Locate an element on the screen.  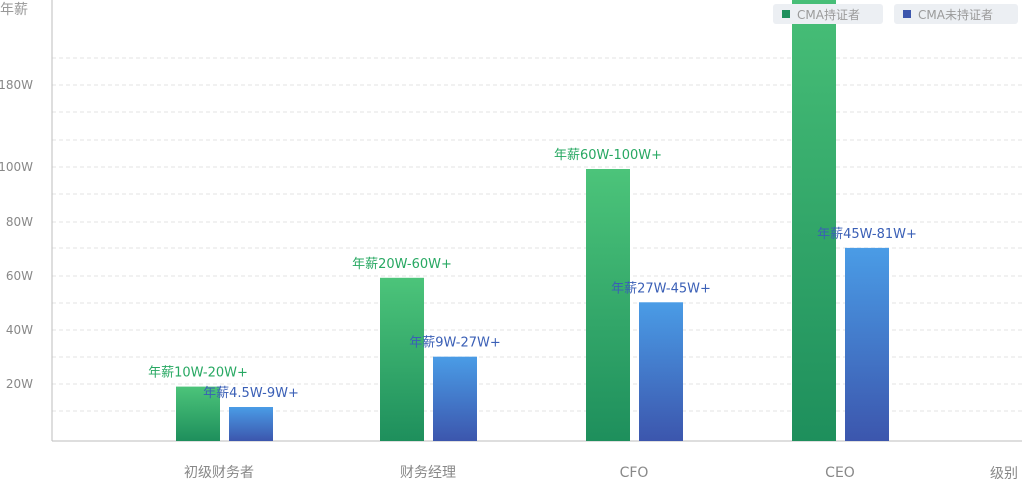
y-tick-label: 180W is located at coordinates (16, 85).